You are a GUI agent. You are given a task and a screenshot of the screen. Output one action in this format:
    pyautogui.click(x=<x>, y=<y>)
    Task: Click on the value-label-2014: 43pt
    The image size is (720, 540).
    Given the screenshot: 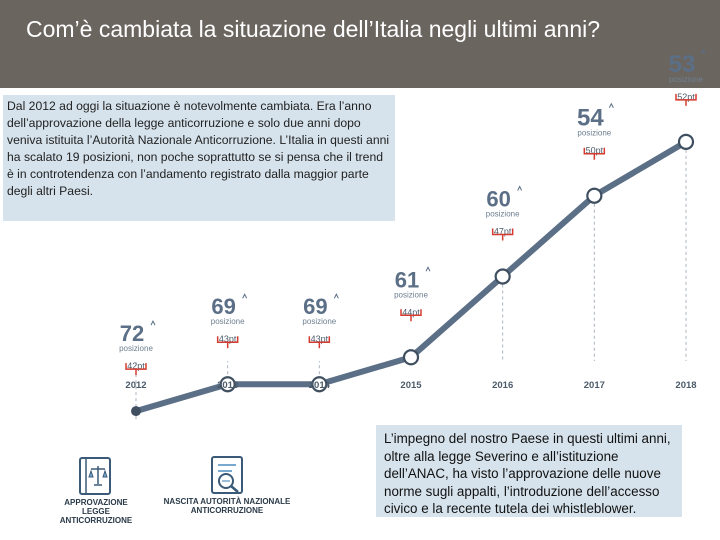 What is the action you would take?
    pyautogui.click(x=320, y=339)
    